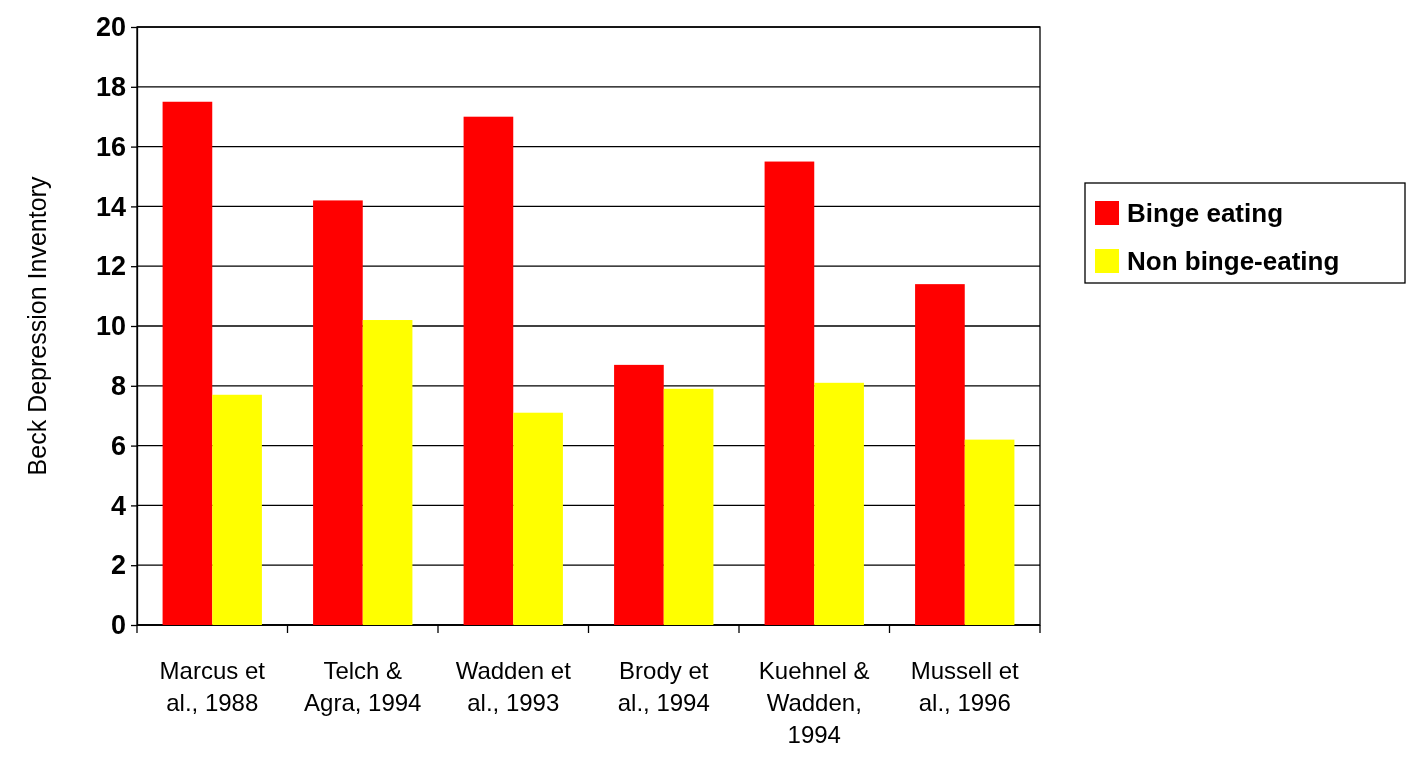 This screenshot has height=767, width=1408. What do you see at coordinates (110, 146) in the screenshot?
I see `y-tick-label: 16` at bounding box center [110, 146].